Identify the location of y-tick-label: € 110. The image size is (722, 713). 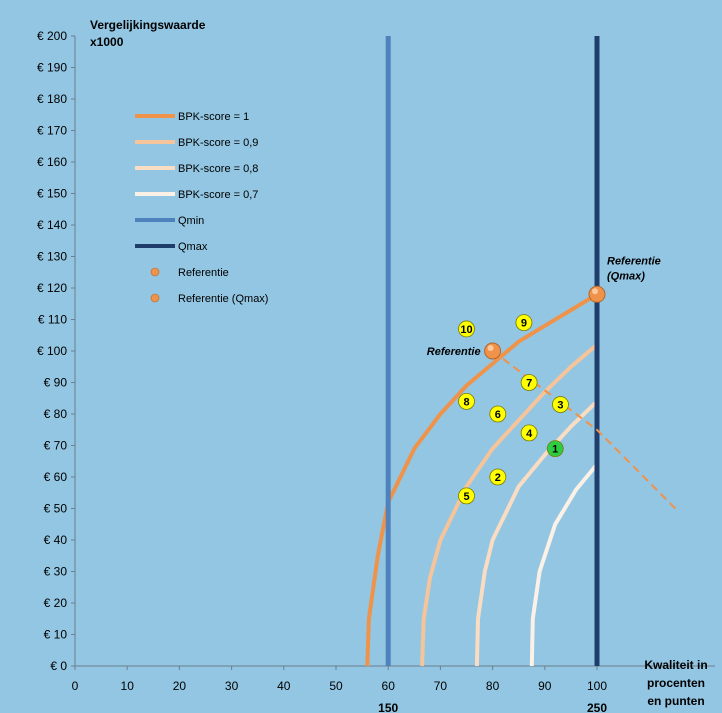
(52, 320).